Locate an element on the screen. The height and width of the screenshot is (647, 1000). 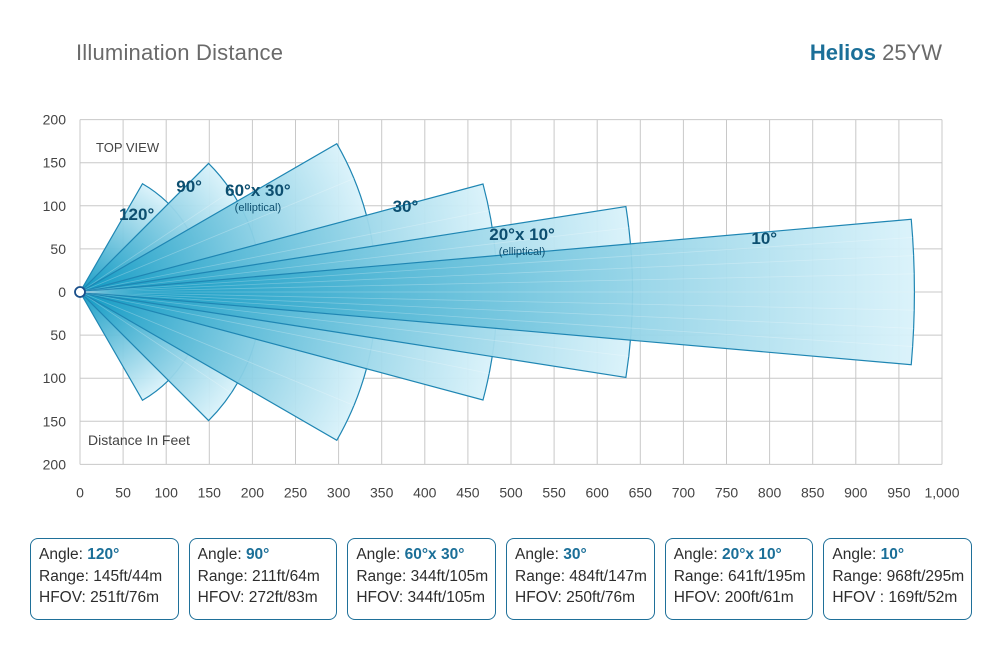
brand-label: Helios 25YW is located at coordinates (876, 53).